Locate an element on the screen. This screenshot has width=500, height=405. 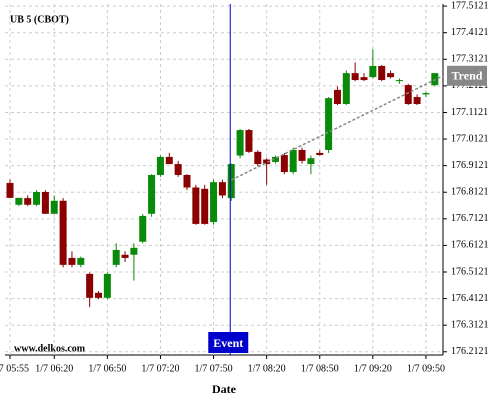
y-tick-label: 177.4121 is located at coordinates (470, 32).